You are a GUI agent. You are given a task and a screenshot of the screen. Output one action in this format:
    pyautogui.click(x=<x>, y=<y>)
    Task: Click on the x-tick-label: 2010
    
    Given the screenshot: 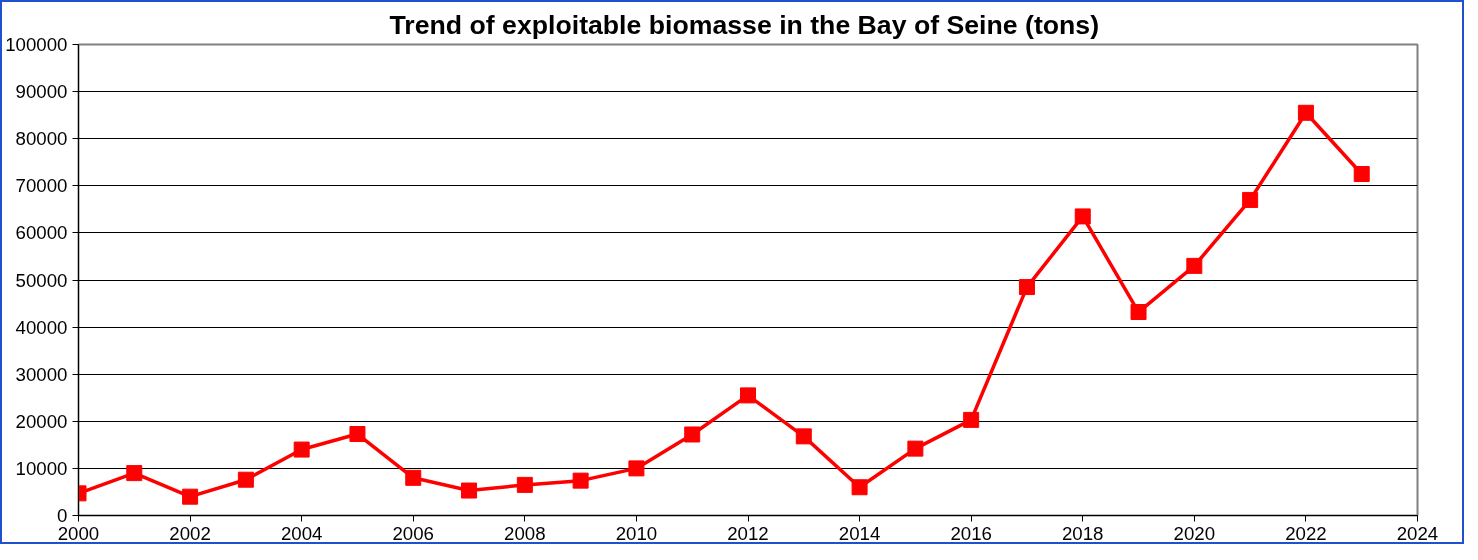 What is the action you would take?
    pyautogui.click(x=636, y=533)
    